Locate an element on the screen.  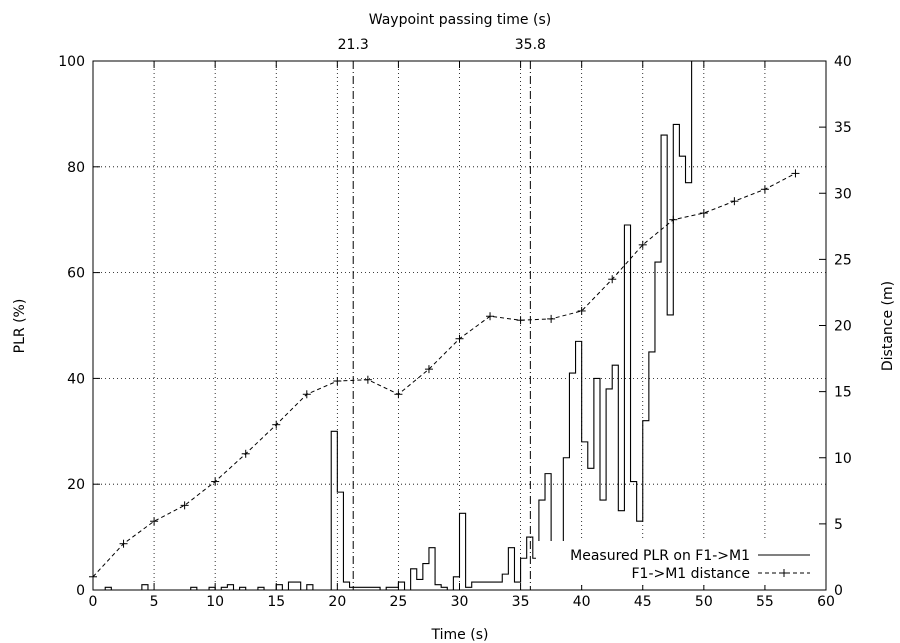
legend-label-plr: Measured PLR on F1->M1 is located at coordinates (660, 556).